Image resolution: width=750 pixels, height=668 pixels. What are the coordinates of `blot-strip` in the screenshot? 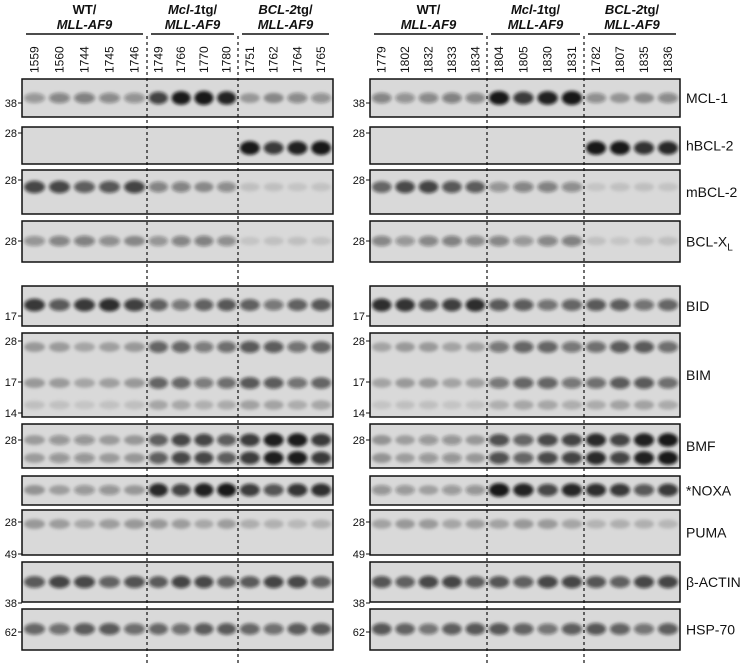 It's located at (177, 192).